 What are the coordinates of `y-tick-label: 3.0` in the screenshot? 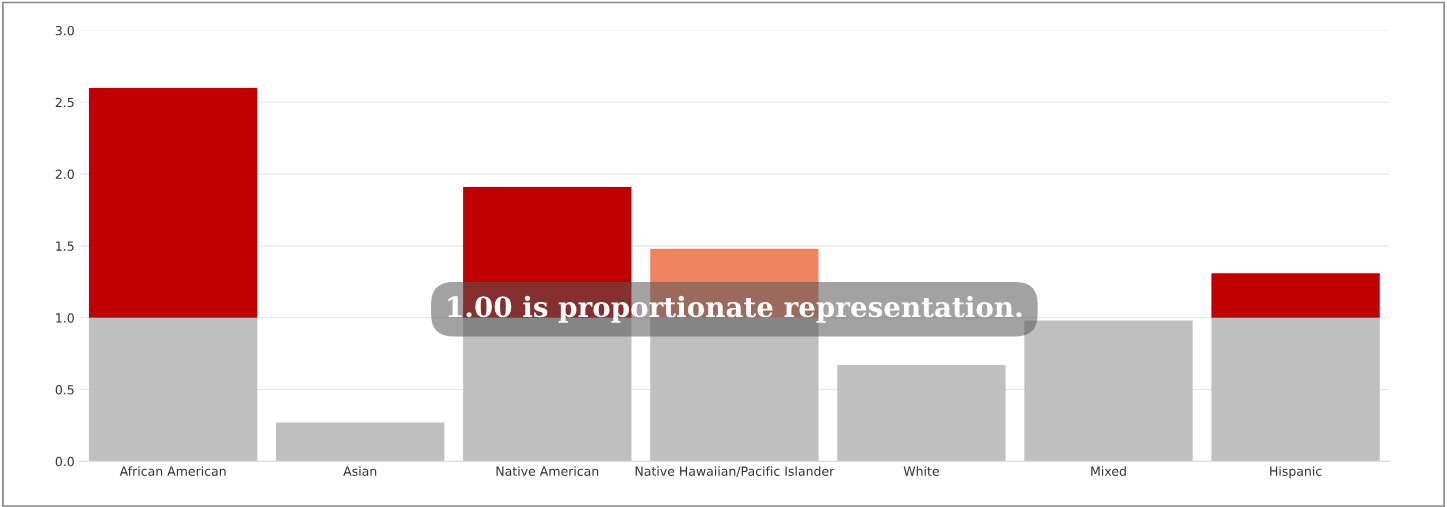 It's located at (64, 30).